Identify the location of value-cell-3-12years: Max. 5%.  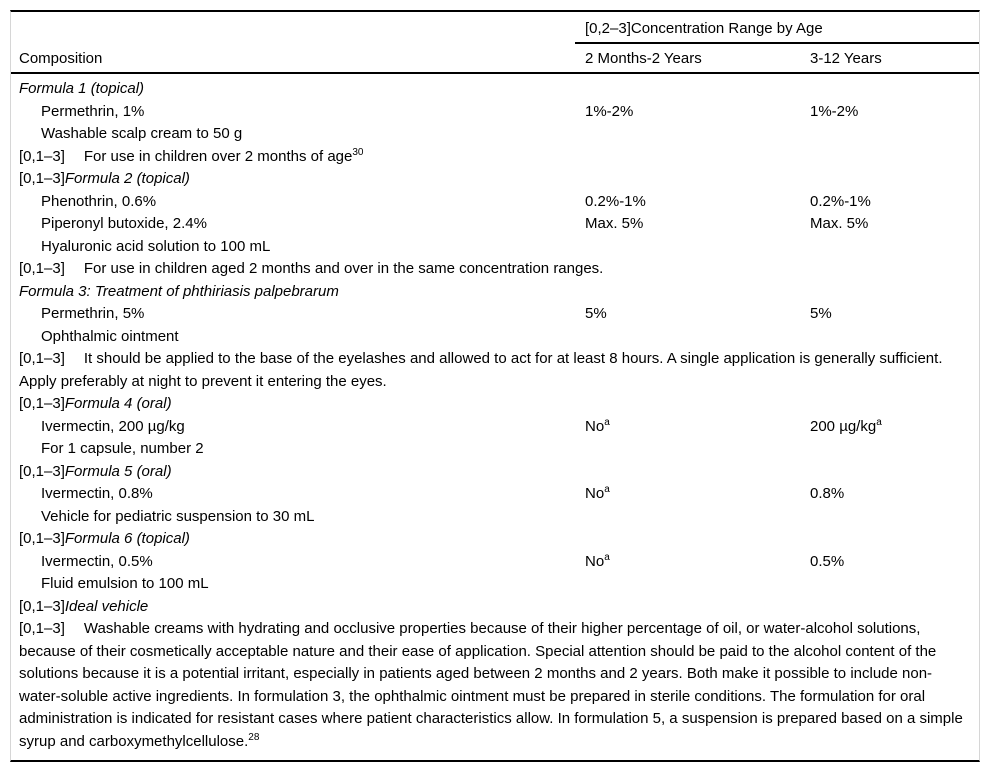
(839, 224).